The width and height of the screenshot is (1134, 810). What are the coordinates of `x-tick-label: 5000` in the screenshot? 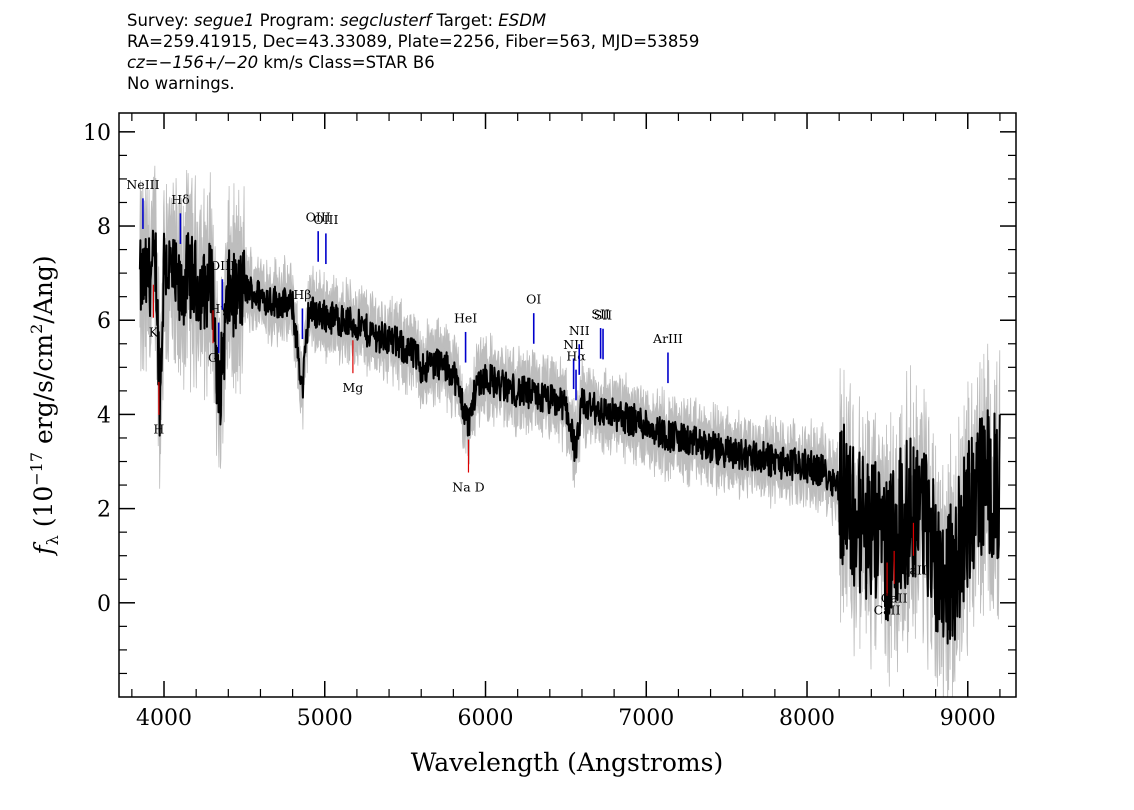 It's located at (325, 718).